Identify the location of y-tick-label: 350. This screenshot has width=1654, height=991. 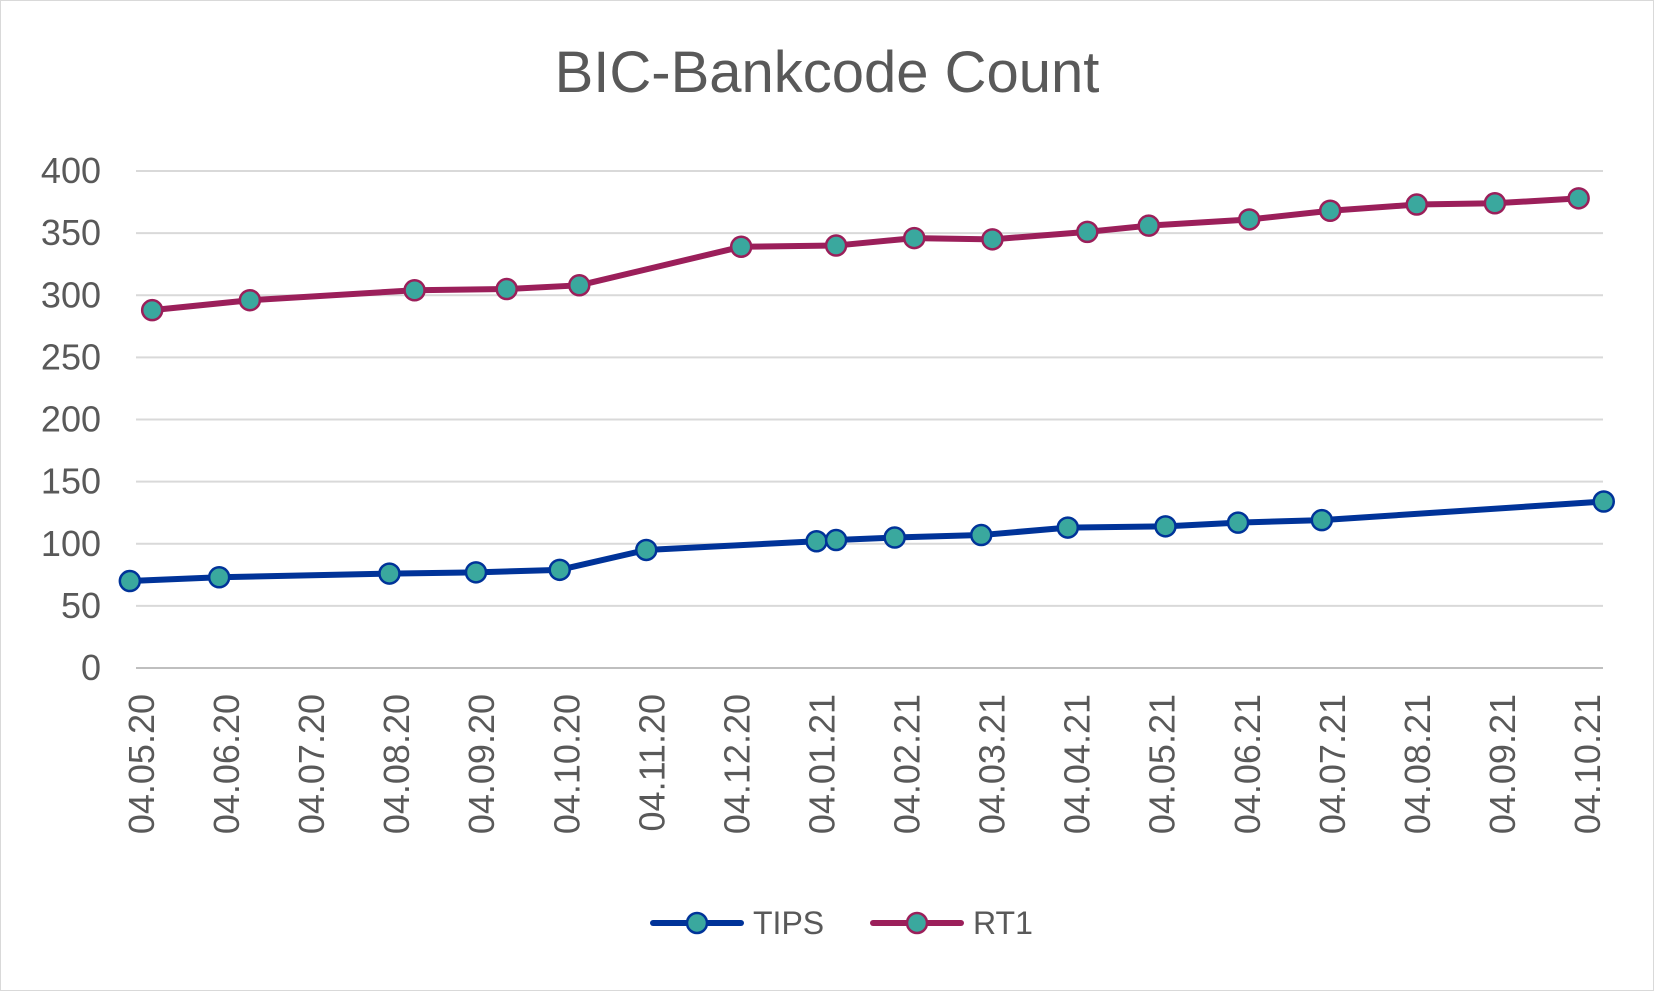
(71, 232).